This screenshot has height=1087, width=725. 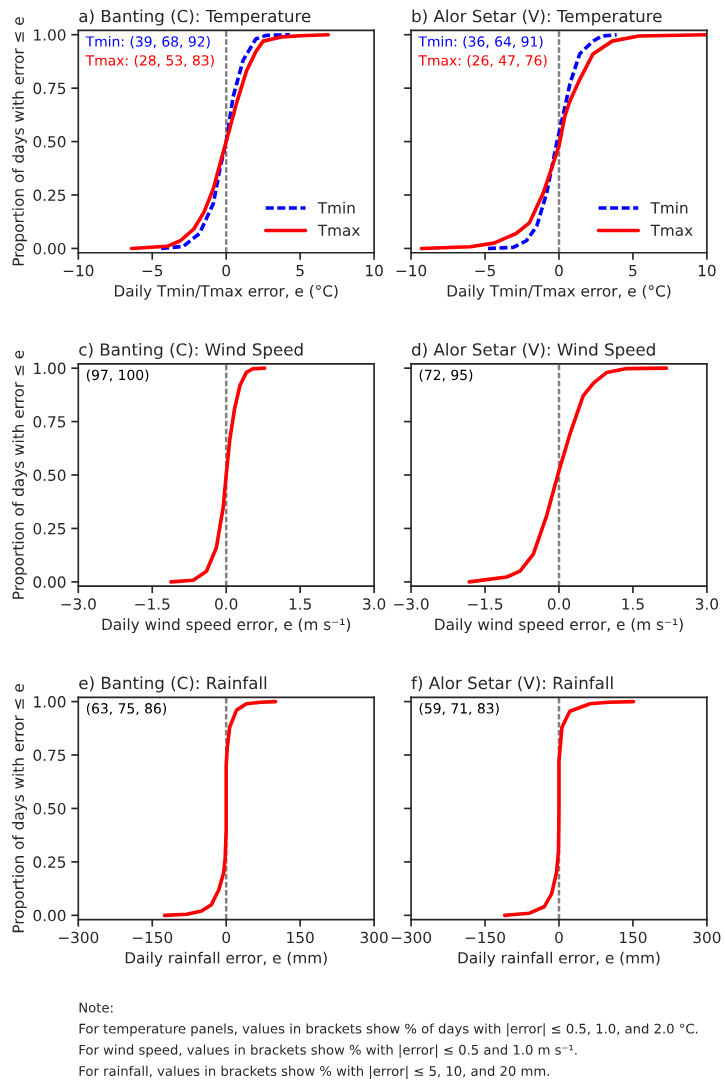 What do you see at coordinates (191, 351) in the screenshot?
I see `chart-title: c) Banting (C): Wind Speed` at bounding box center [191, 351].